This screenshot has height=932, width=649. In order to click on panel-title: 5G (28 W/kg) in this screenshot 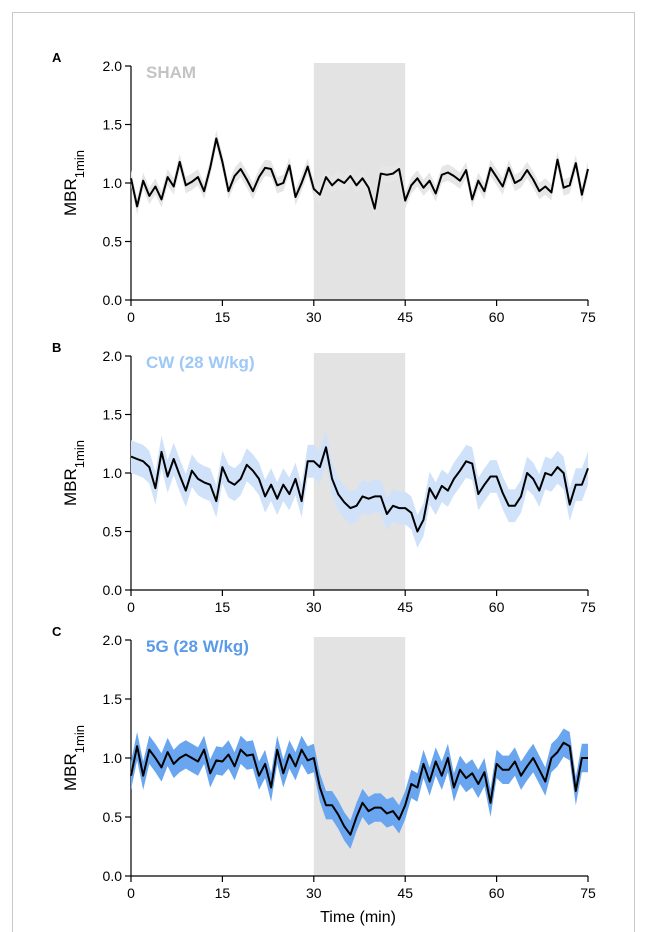, I will do `click(197, 646)`.